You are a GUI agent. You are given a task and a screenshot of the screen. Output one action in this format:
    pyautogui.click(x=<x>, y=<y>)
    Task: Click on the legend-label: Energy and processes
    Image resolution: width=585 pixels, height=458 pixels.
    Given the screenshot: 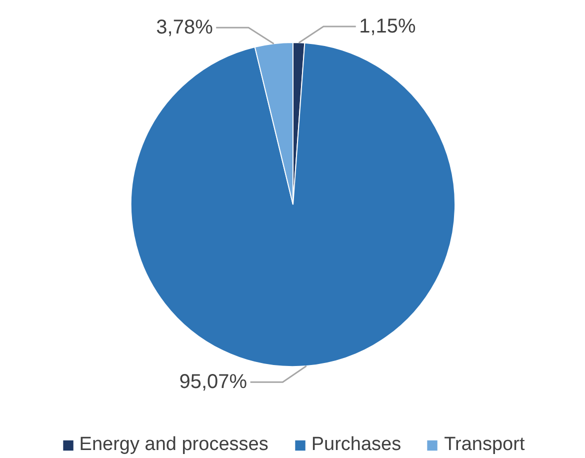 What is the action you would take?
    pyautogui.click(x=173, y=445)
    